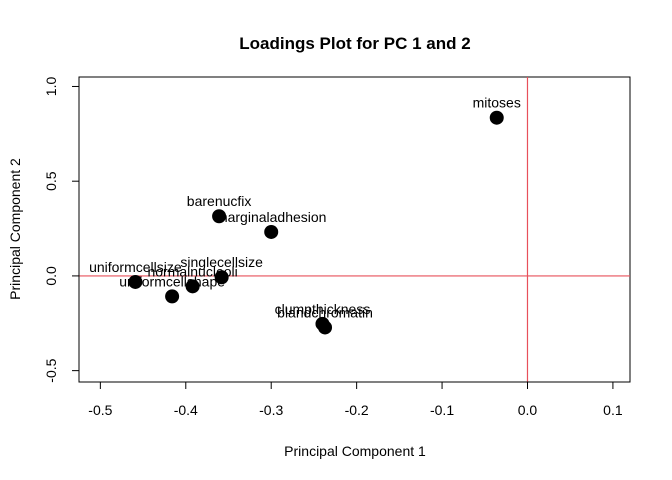 The image size is (672, 480). I want to click on point-label: clumpthickness, so click(323, 309).